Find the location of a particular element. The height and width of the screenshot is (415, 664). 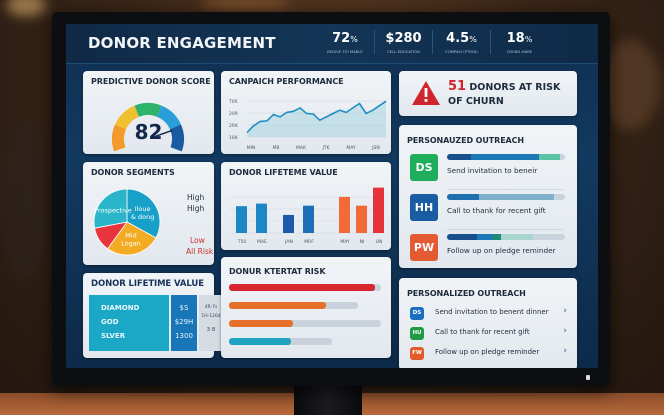

churn-count: 51 is located at coordinates (457, 86).